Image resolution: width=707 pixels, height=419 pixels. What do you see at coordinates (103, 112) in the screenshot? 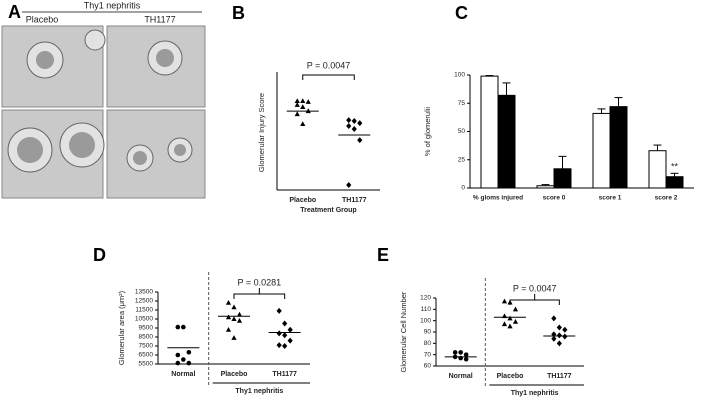
I see `micrographs` at bounding box center [103, 112].